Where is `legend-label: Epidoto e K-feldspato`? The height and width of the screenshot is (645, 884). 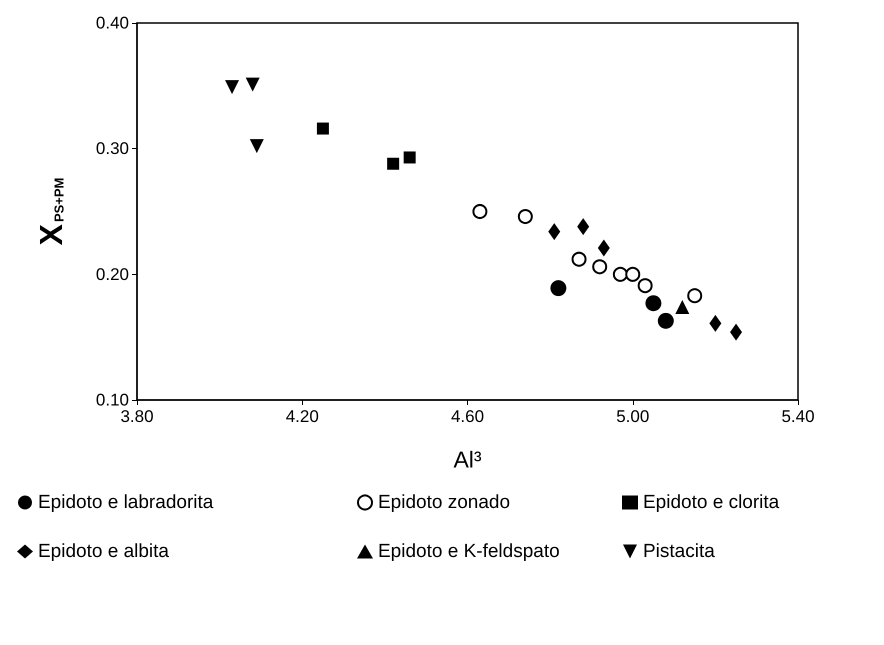
legend-label: Epidoto e K-feldspato is located at coordinates (469, 551).